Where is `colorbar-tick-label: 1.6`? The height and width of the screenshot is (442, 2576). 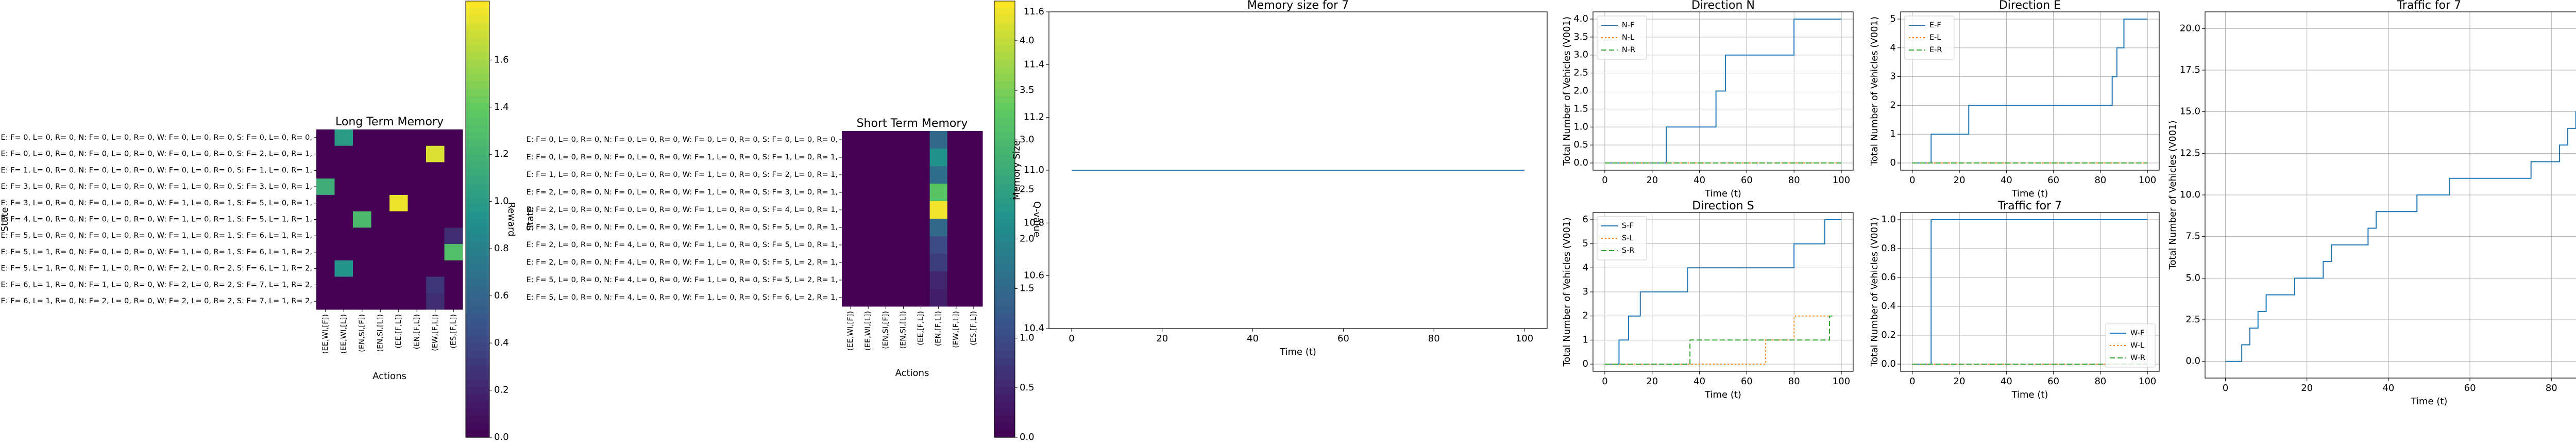
colorbar-tick-label: 1.6 is located at coordinates (501, 59).